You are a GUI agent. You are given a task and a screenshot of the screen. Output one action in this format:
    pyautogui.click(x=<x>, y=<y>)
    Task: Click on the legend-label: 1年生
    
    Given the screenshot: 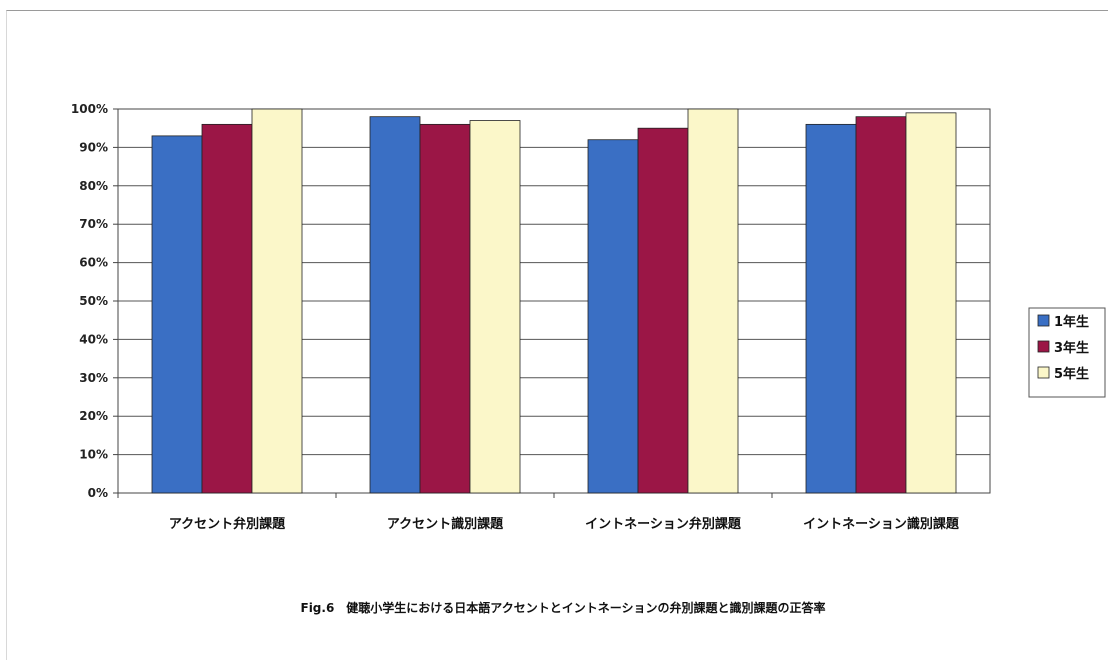 What is the action you would take?
    pyautogui.click(x=1071, y=322)
    